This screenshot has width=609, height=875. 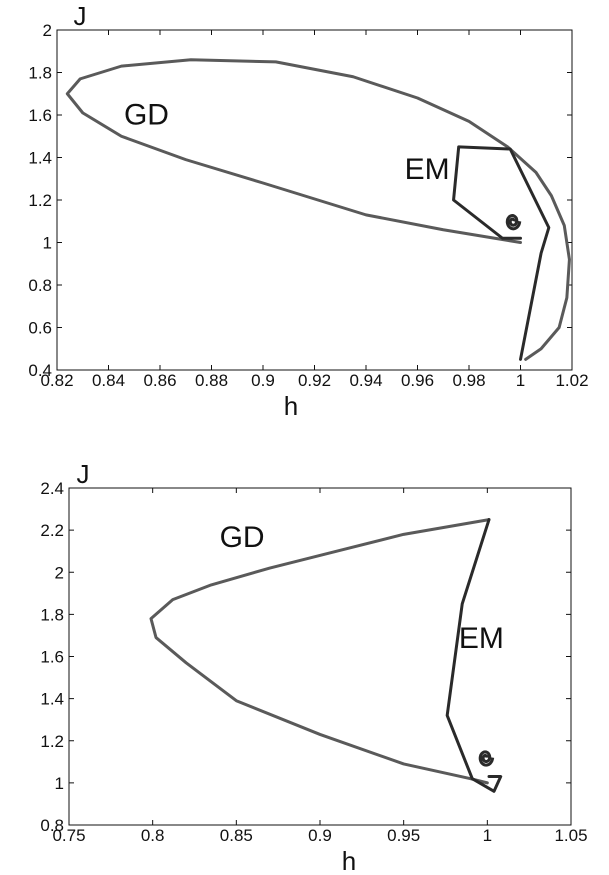 I want to click on x-tick-label: 0.84, so click(x=108, y=380).